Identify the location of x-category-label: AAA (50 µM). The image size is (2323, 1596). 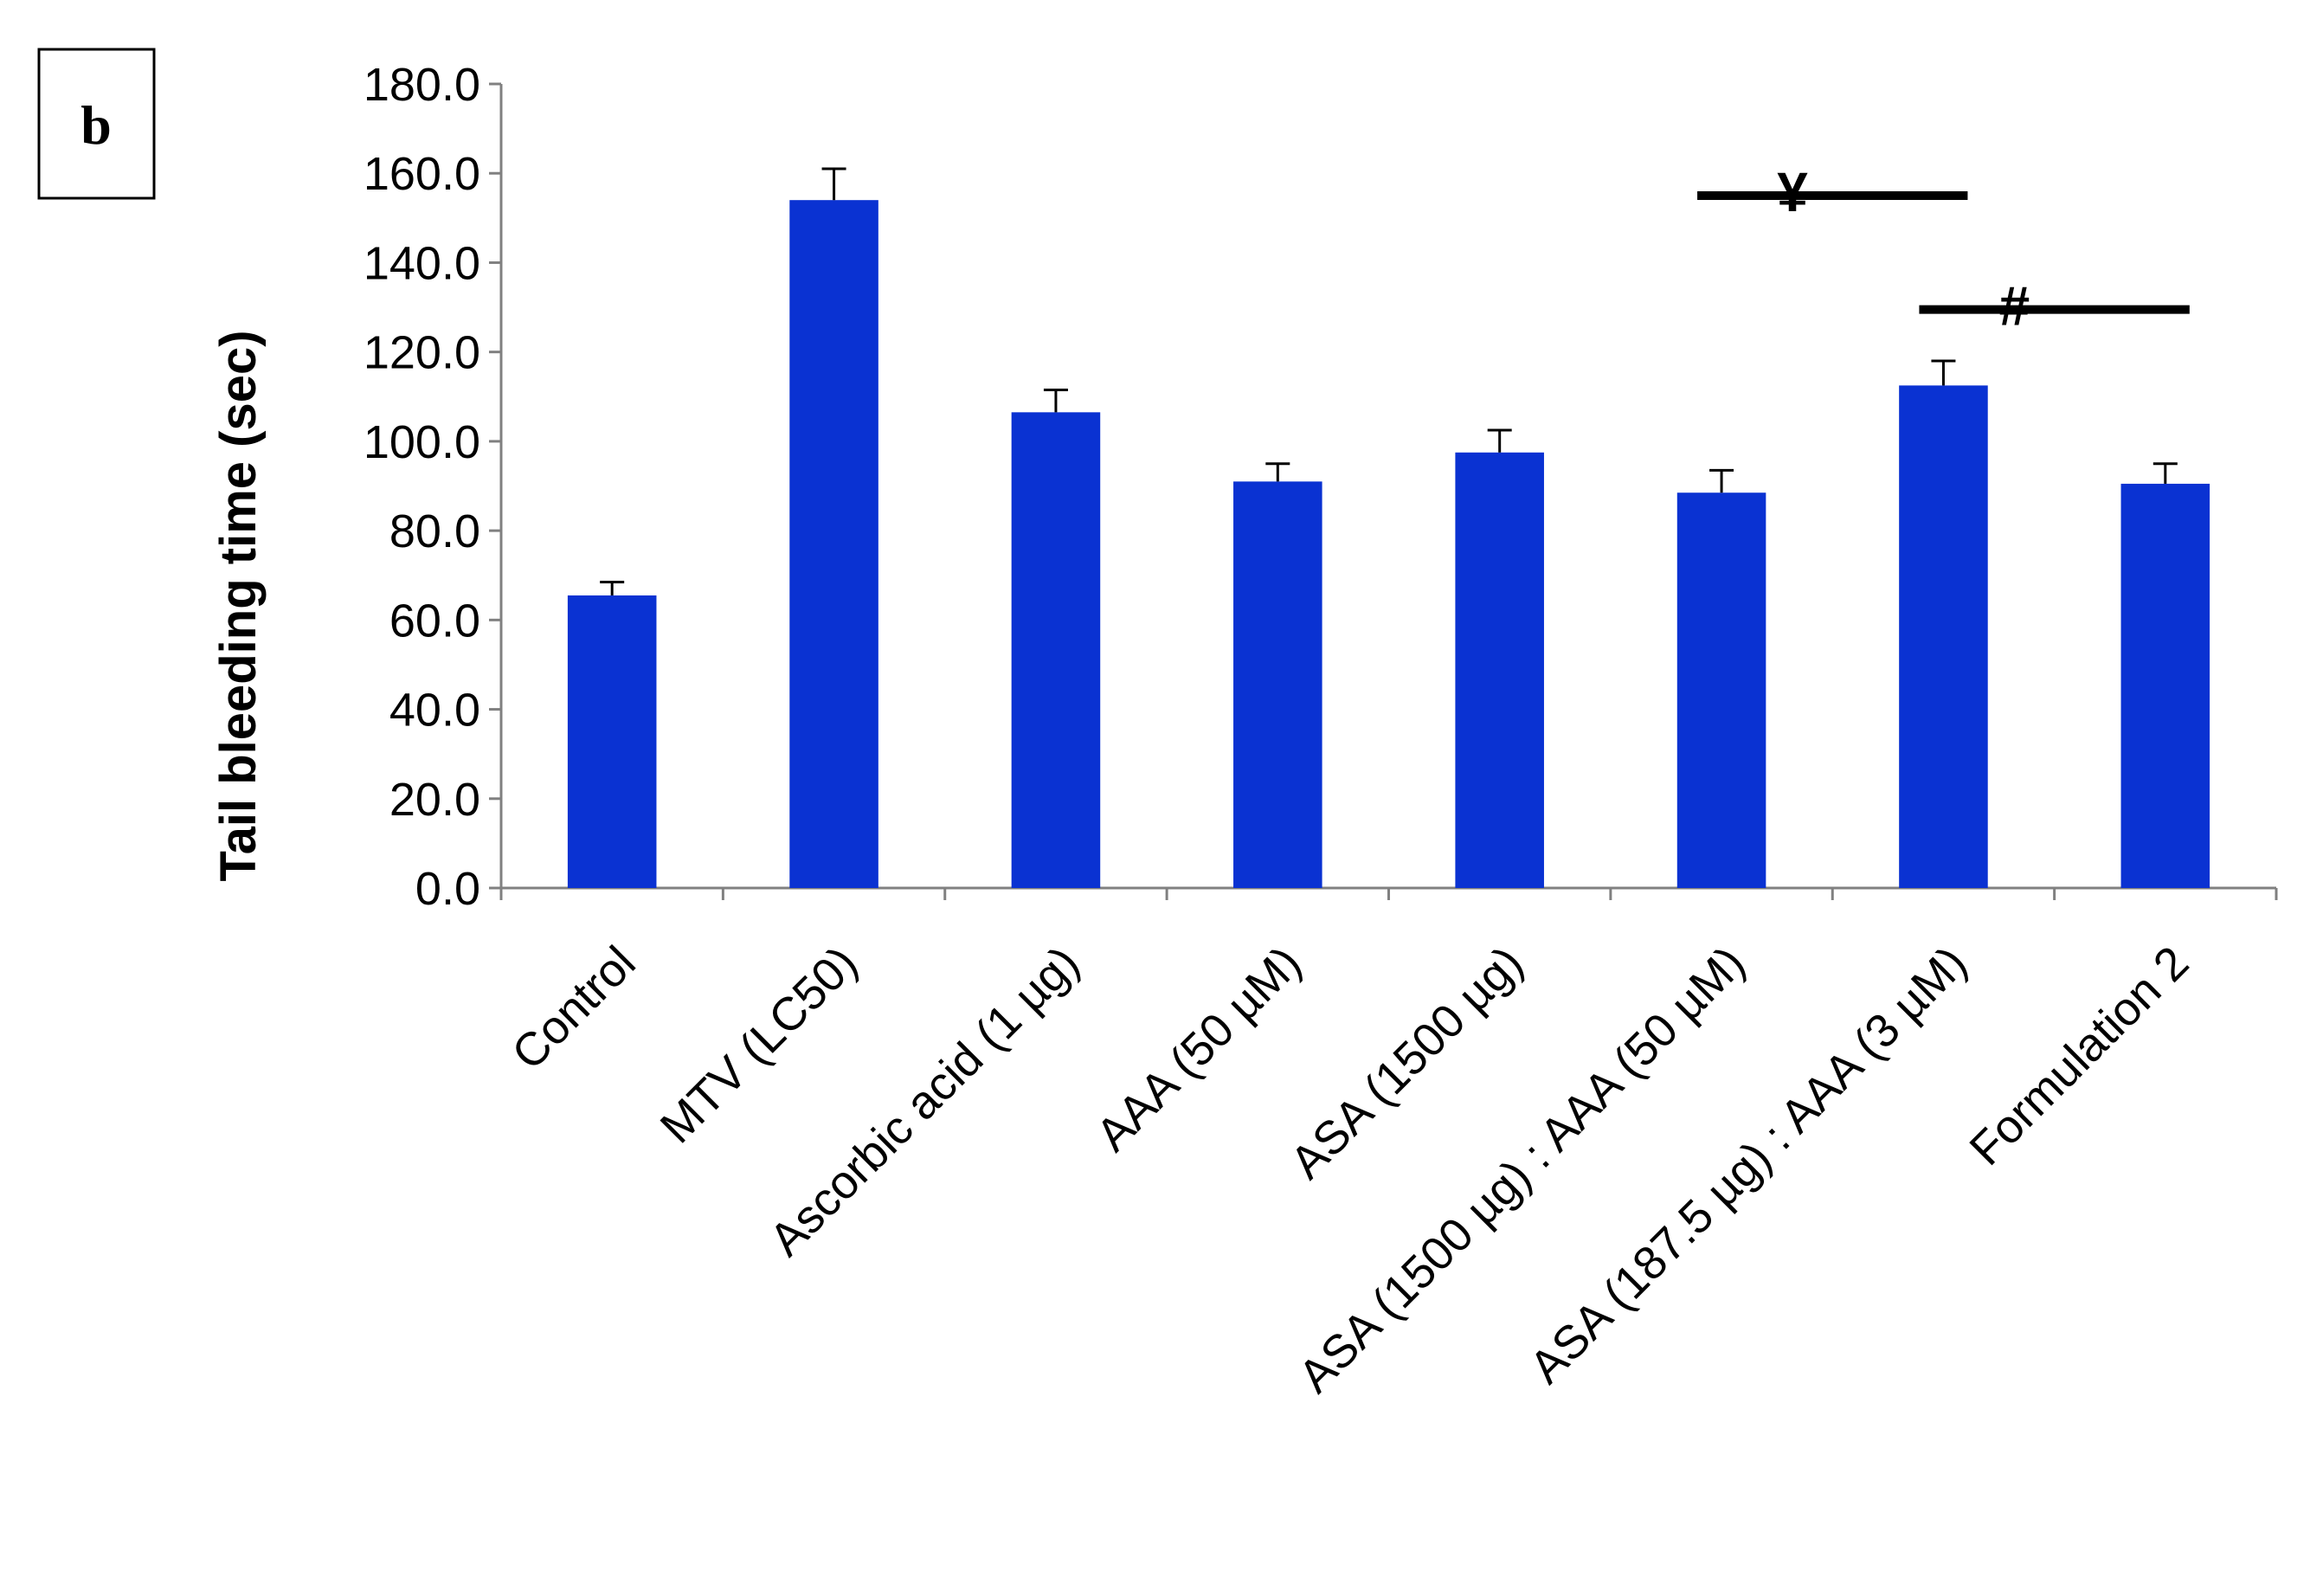
(1198, 1049).